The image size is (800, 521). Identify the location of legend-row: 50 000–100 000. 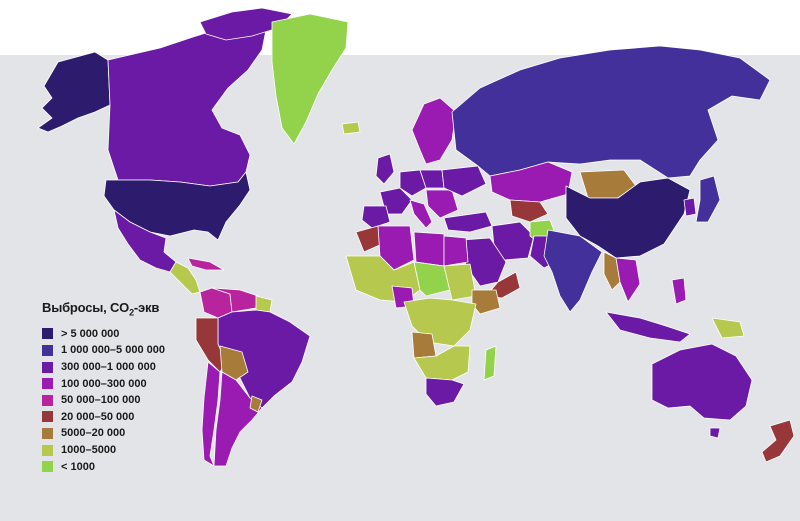
(149, 400).